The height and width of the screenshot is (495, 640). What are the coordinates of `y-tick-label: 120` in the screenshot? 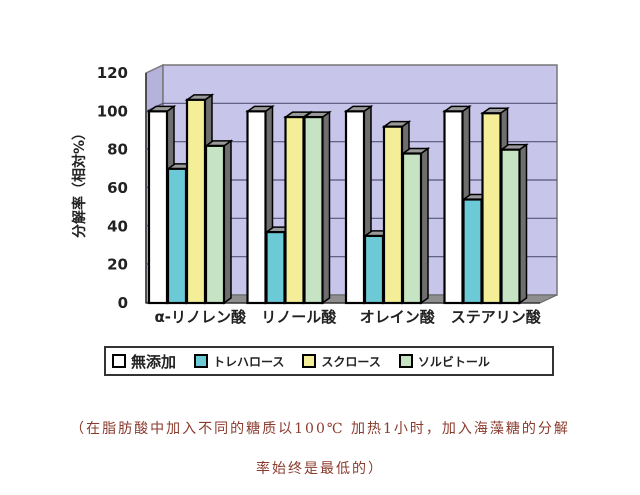 It's located at (112, 73).